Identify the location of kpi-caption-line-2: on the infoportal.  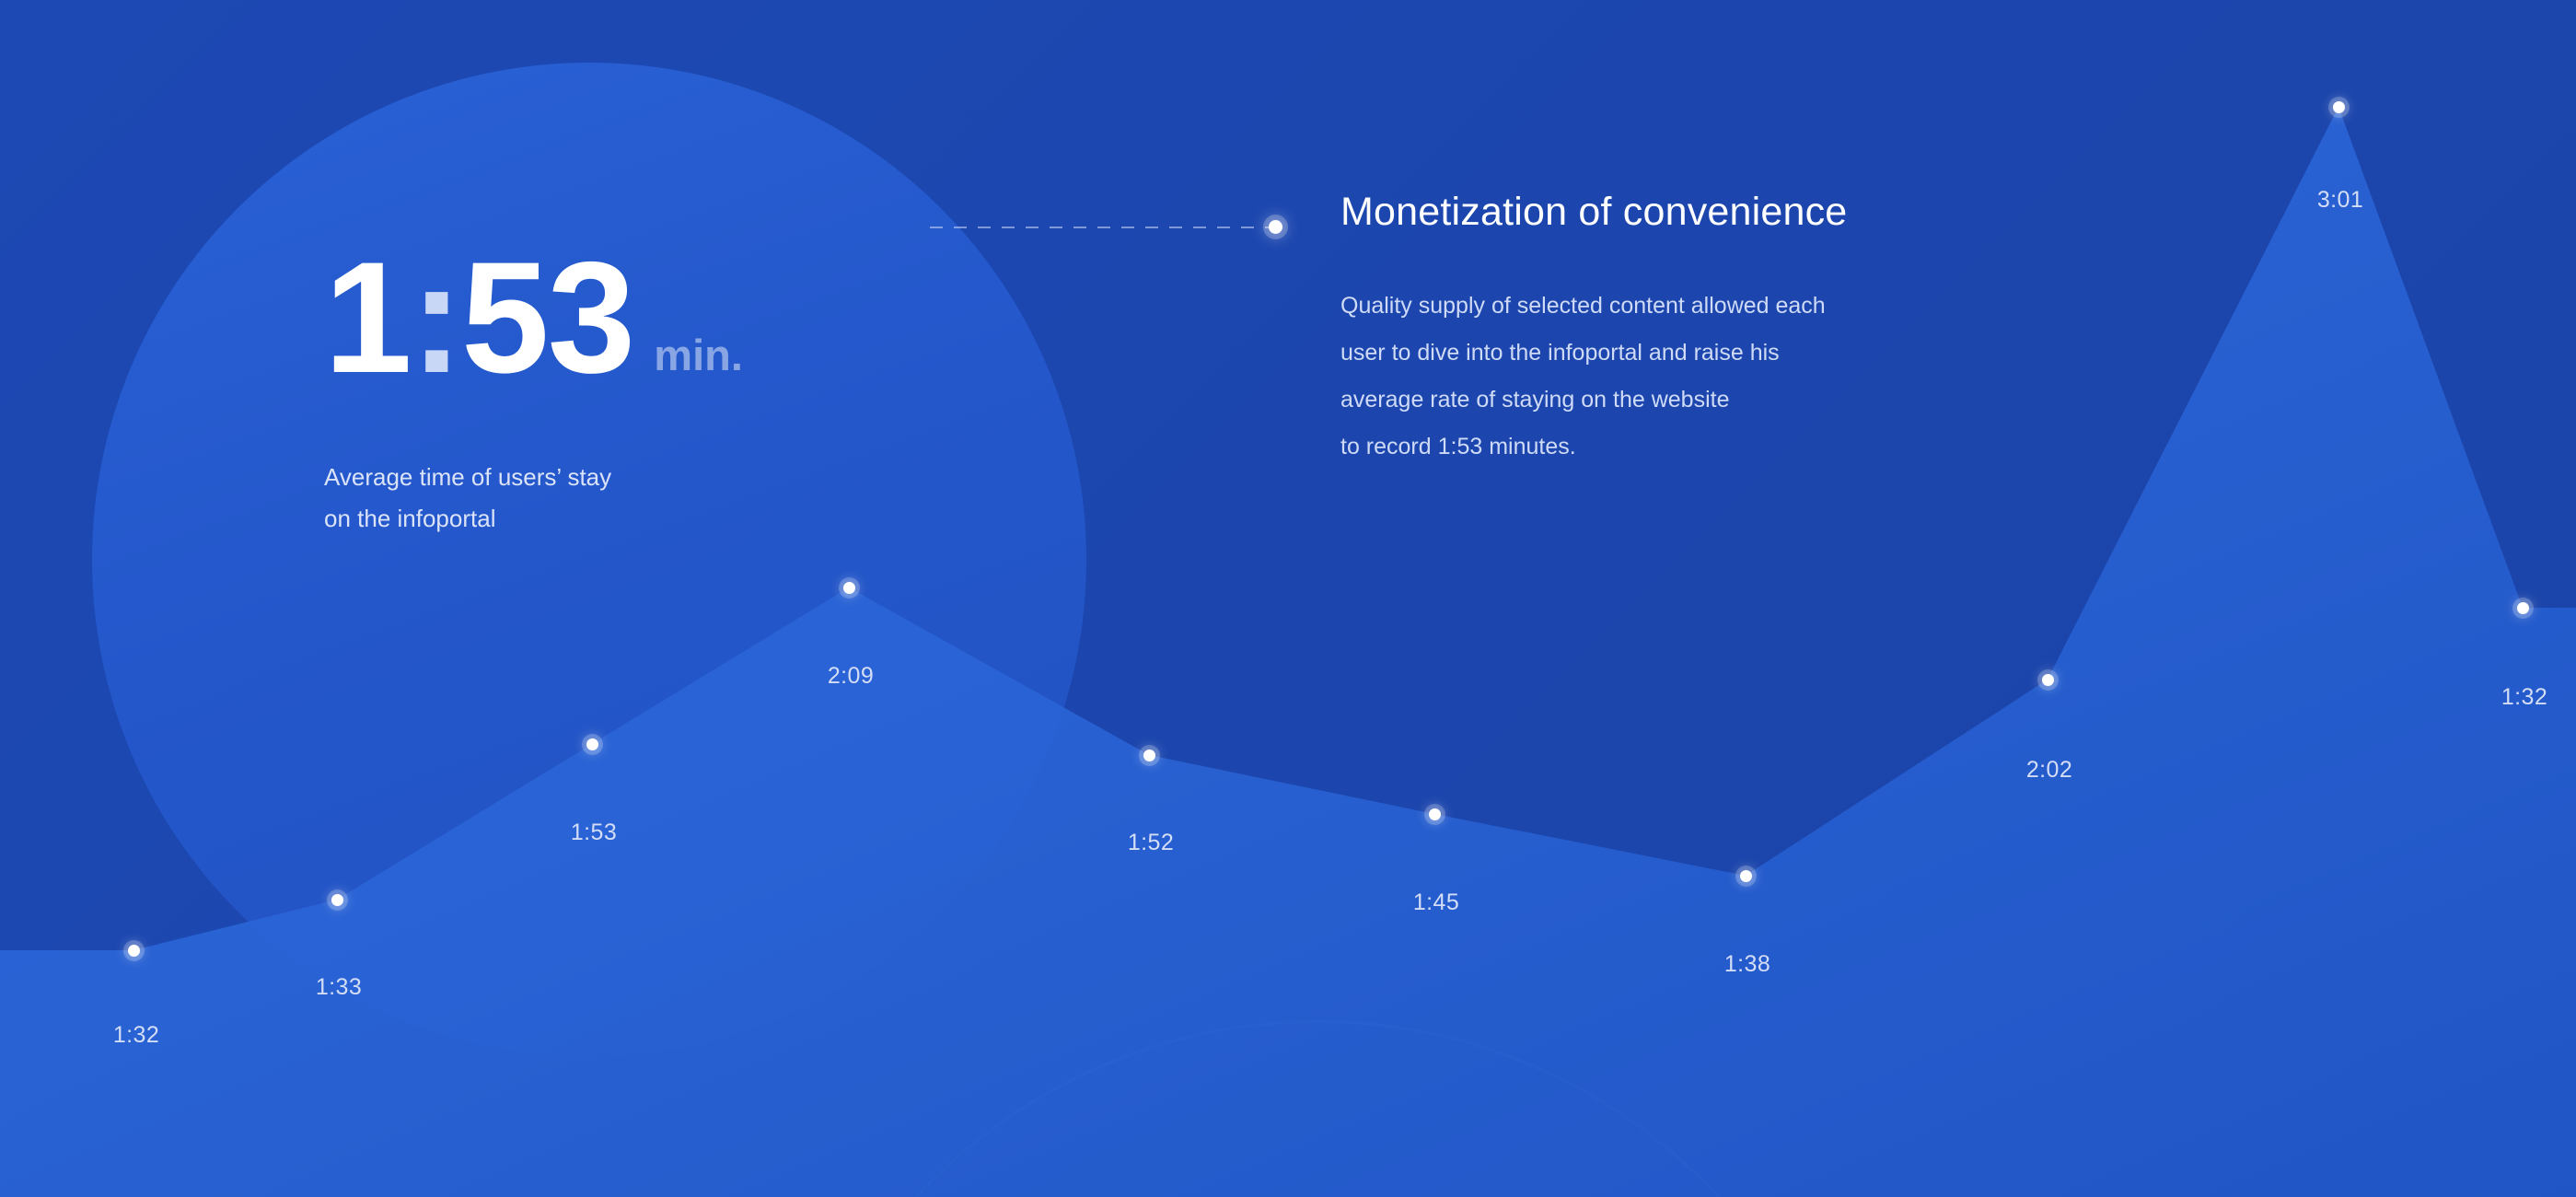
(410, 518).